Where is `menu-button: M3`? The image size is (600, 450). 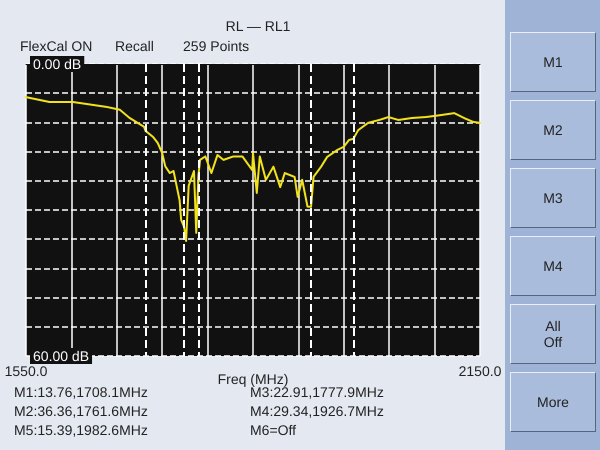 menu-button: M3 is located at coordinates (553, 198).